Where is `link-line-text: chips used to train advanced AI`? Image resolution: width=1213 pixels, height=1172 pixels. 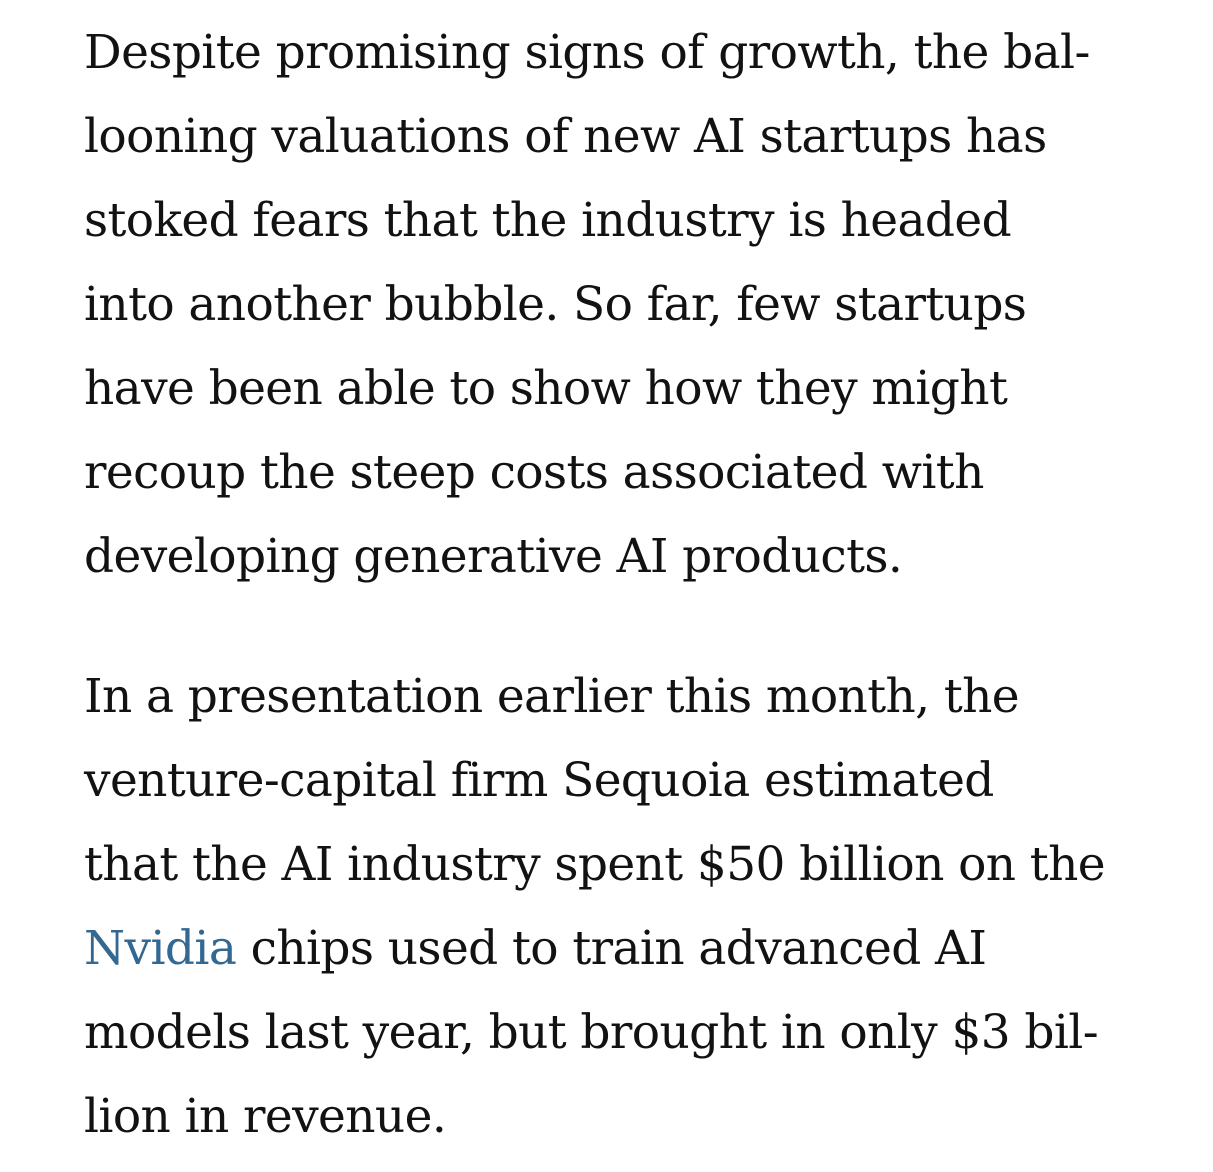
link-line-text: chips used to train advanced AI is located at coordinates (611, 948).